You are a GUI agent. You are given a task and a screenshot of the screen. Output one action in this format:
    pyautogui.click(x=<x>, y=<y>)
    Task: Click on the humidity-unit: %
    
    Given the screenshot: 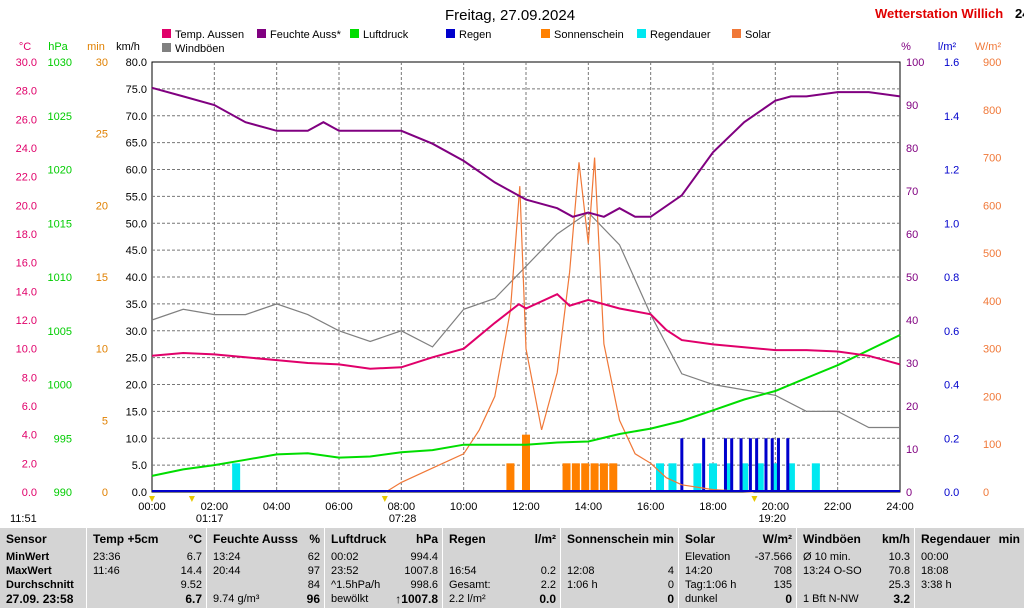 What is the action you would take?
    pyautogui.click(x=906, y=47)
    